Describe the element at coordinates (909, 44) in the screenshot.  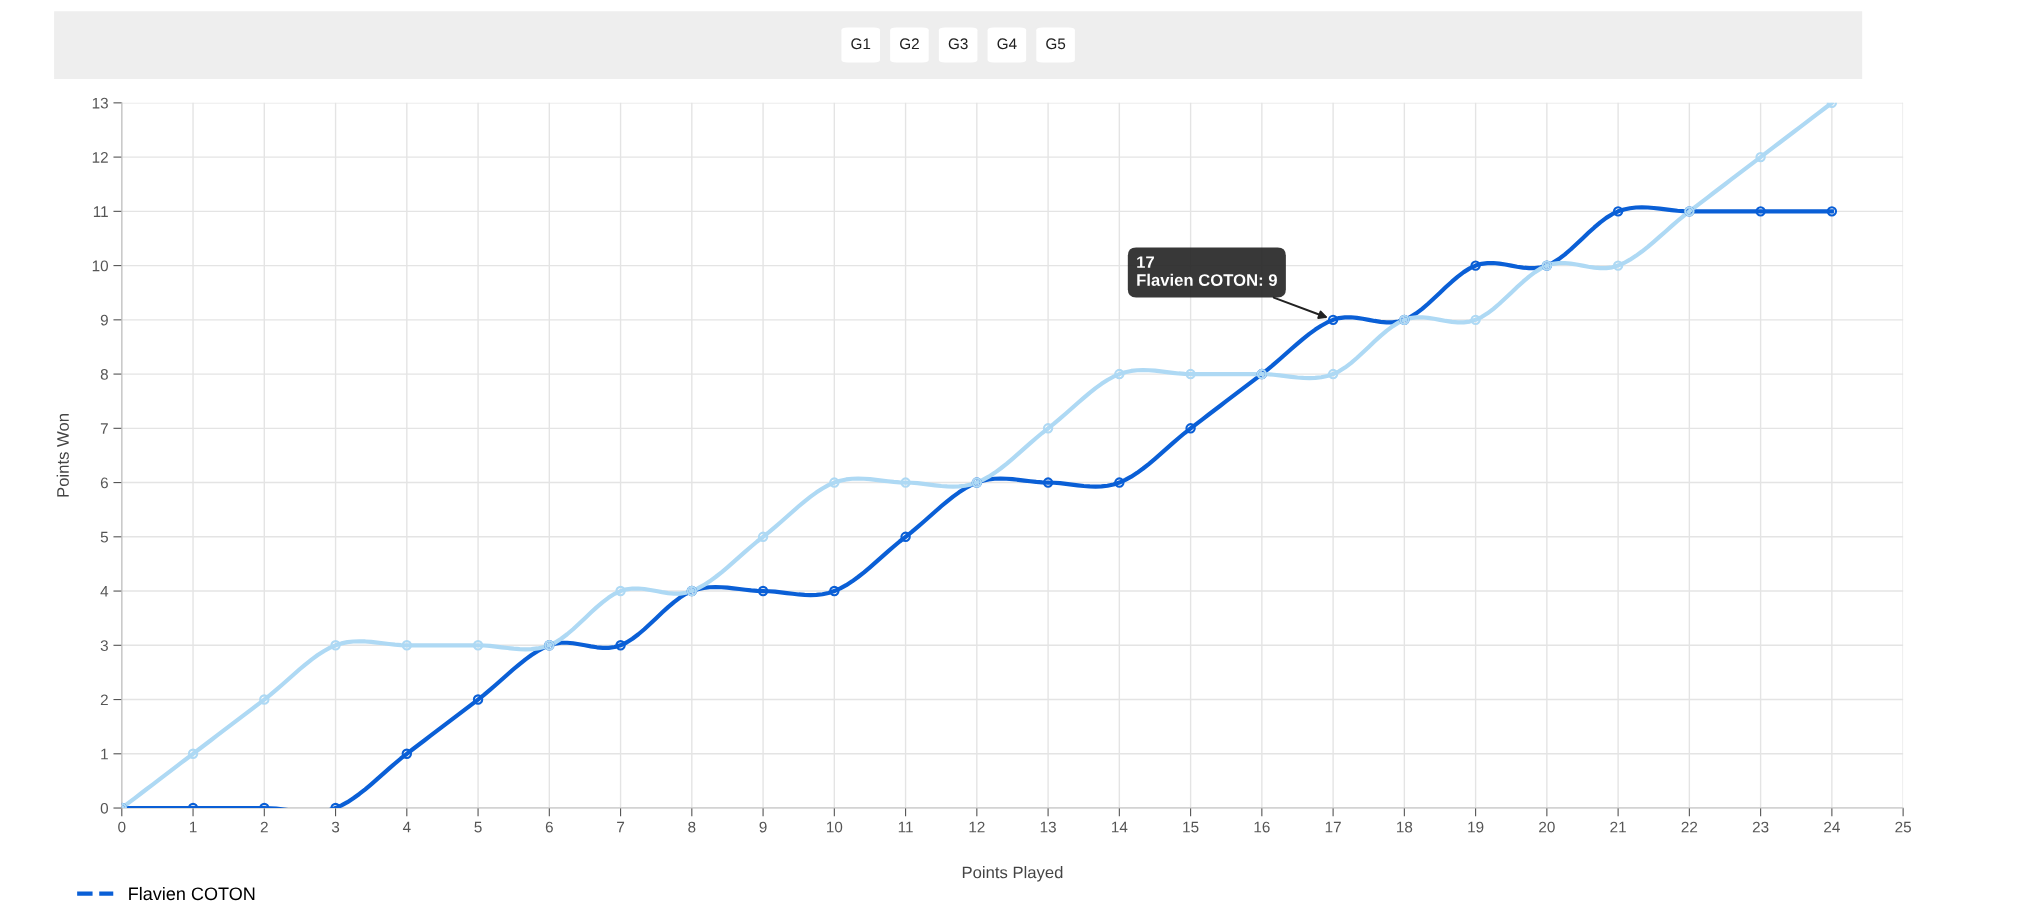
I see `text: G2` at that location.